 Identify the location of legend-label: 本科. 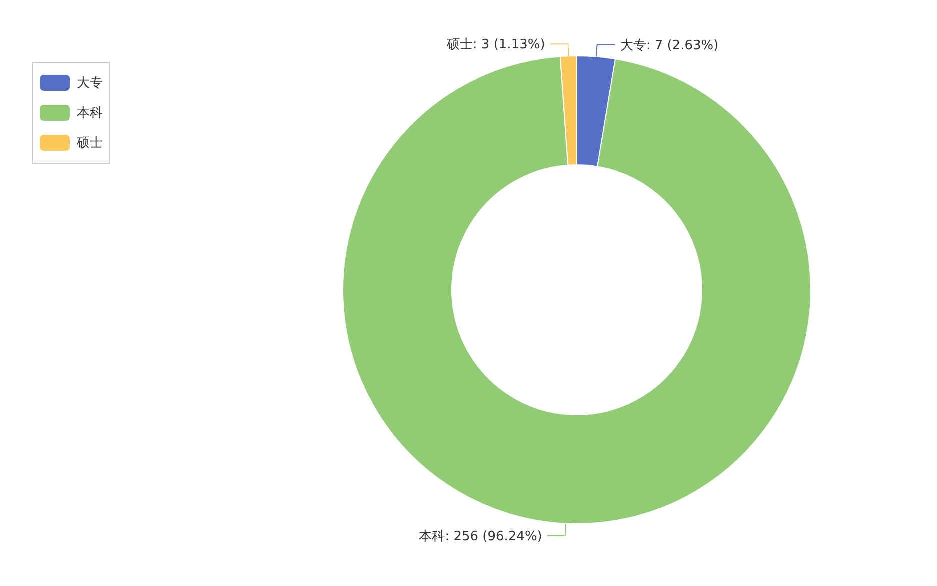
(90, 113).